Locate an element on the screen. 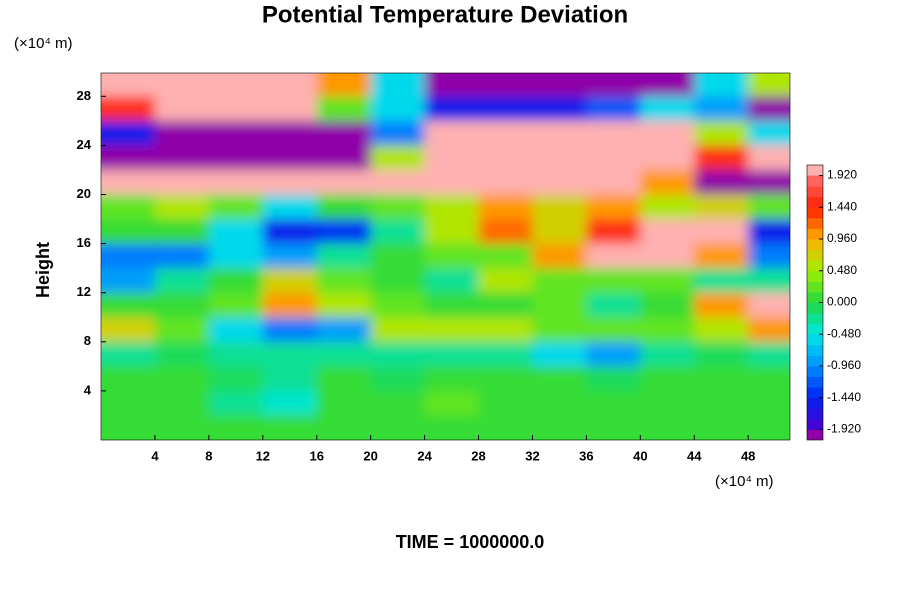  y-tick-label: 28 is located at coordinates (84, 95).